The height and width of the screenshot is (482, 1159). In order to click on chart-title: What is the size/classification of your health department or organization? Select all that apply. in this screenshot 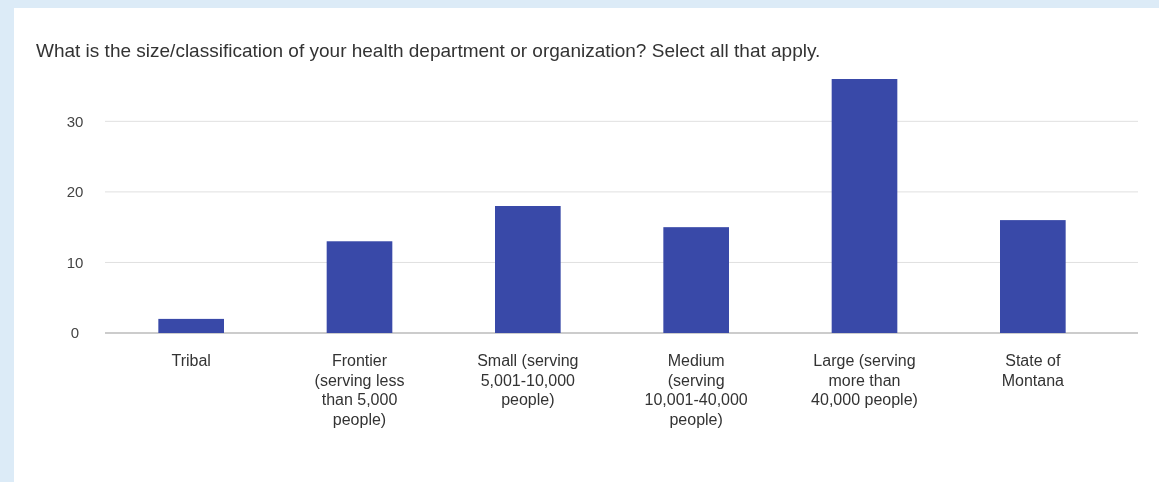, I will do `click(428, 50)`.